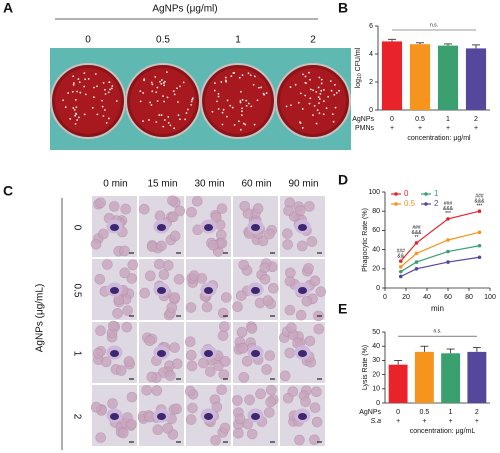 Image resolution: width=500 pixels, height=453 pixels. Describe the element at coordinates (401, 251) in the screenshot. I see `annotation: ###` at that location.